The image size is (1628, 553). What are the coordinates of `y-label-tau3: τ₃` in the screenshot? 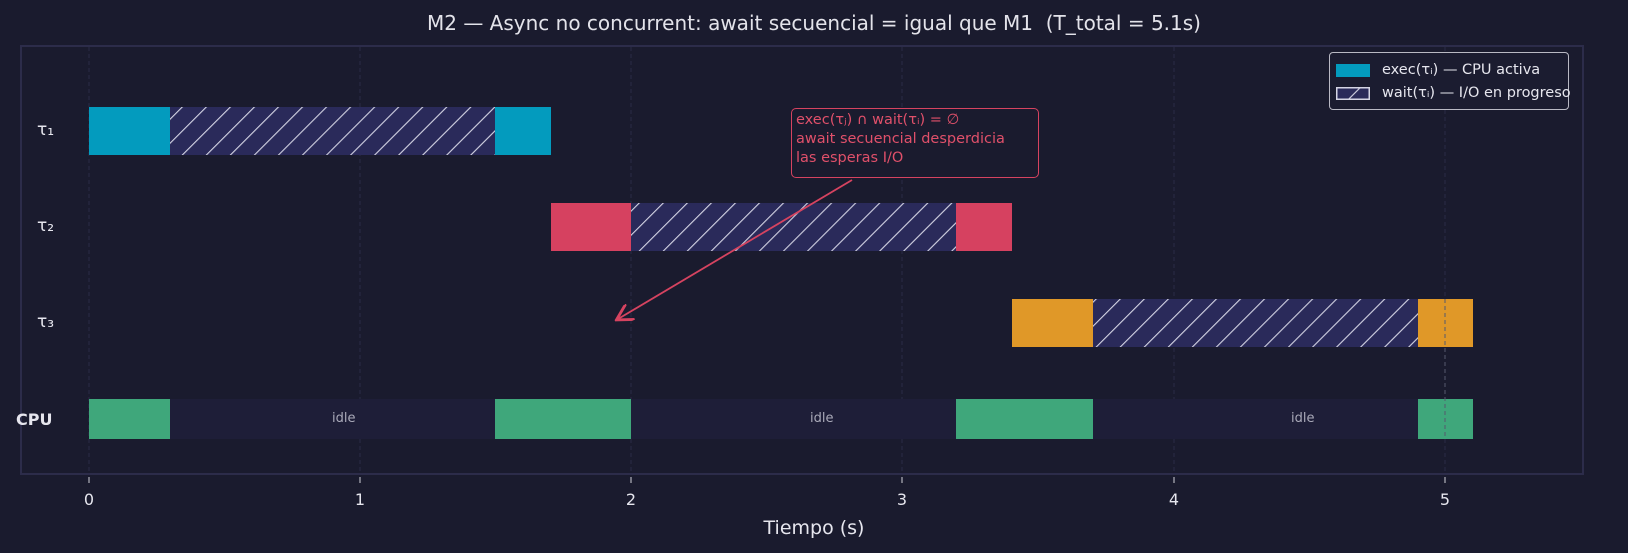 It's located at (46, 322).